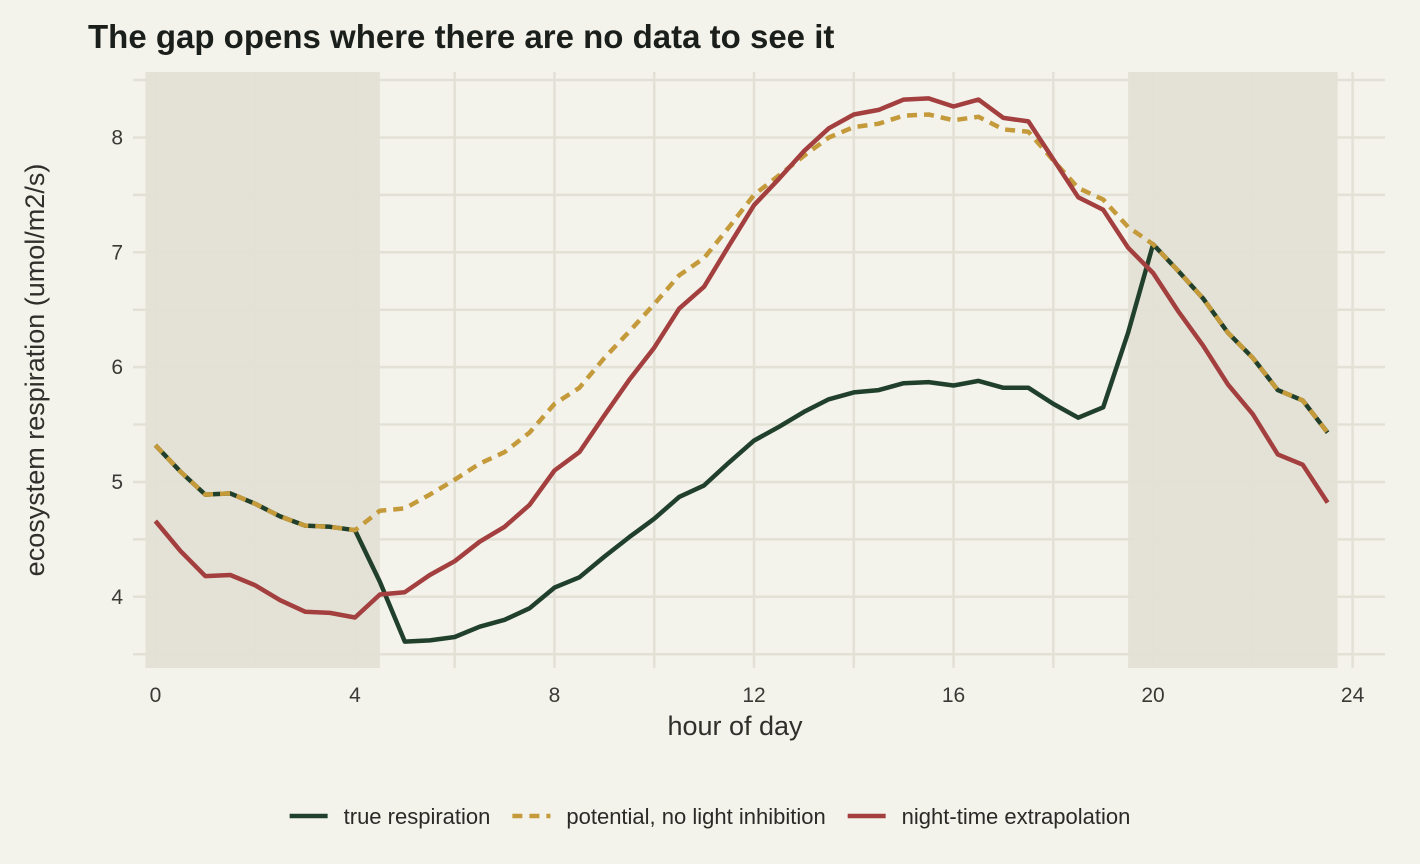  Describe the element at coordinates (735, 726) in the screenshot. I see `x-axis-label: hour of day` at that location.